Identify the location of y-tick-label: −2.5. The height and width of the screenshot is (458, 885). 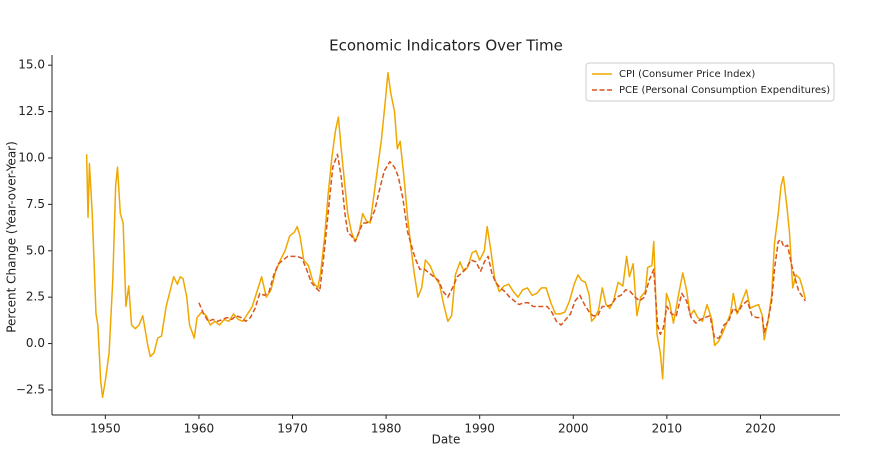
(30, 389).